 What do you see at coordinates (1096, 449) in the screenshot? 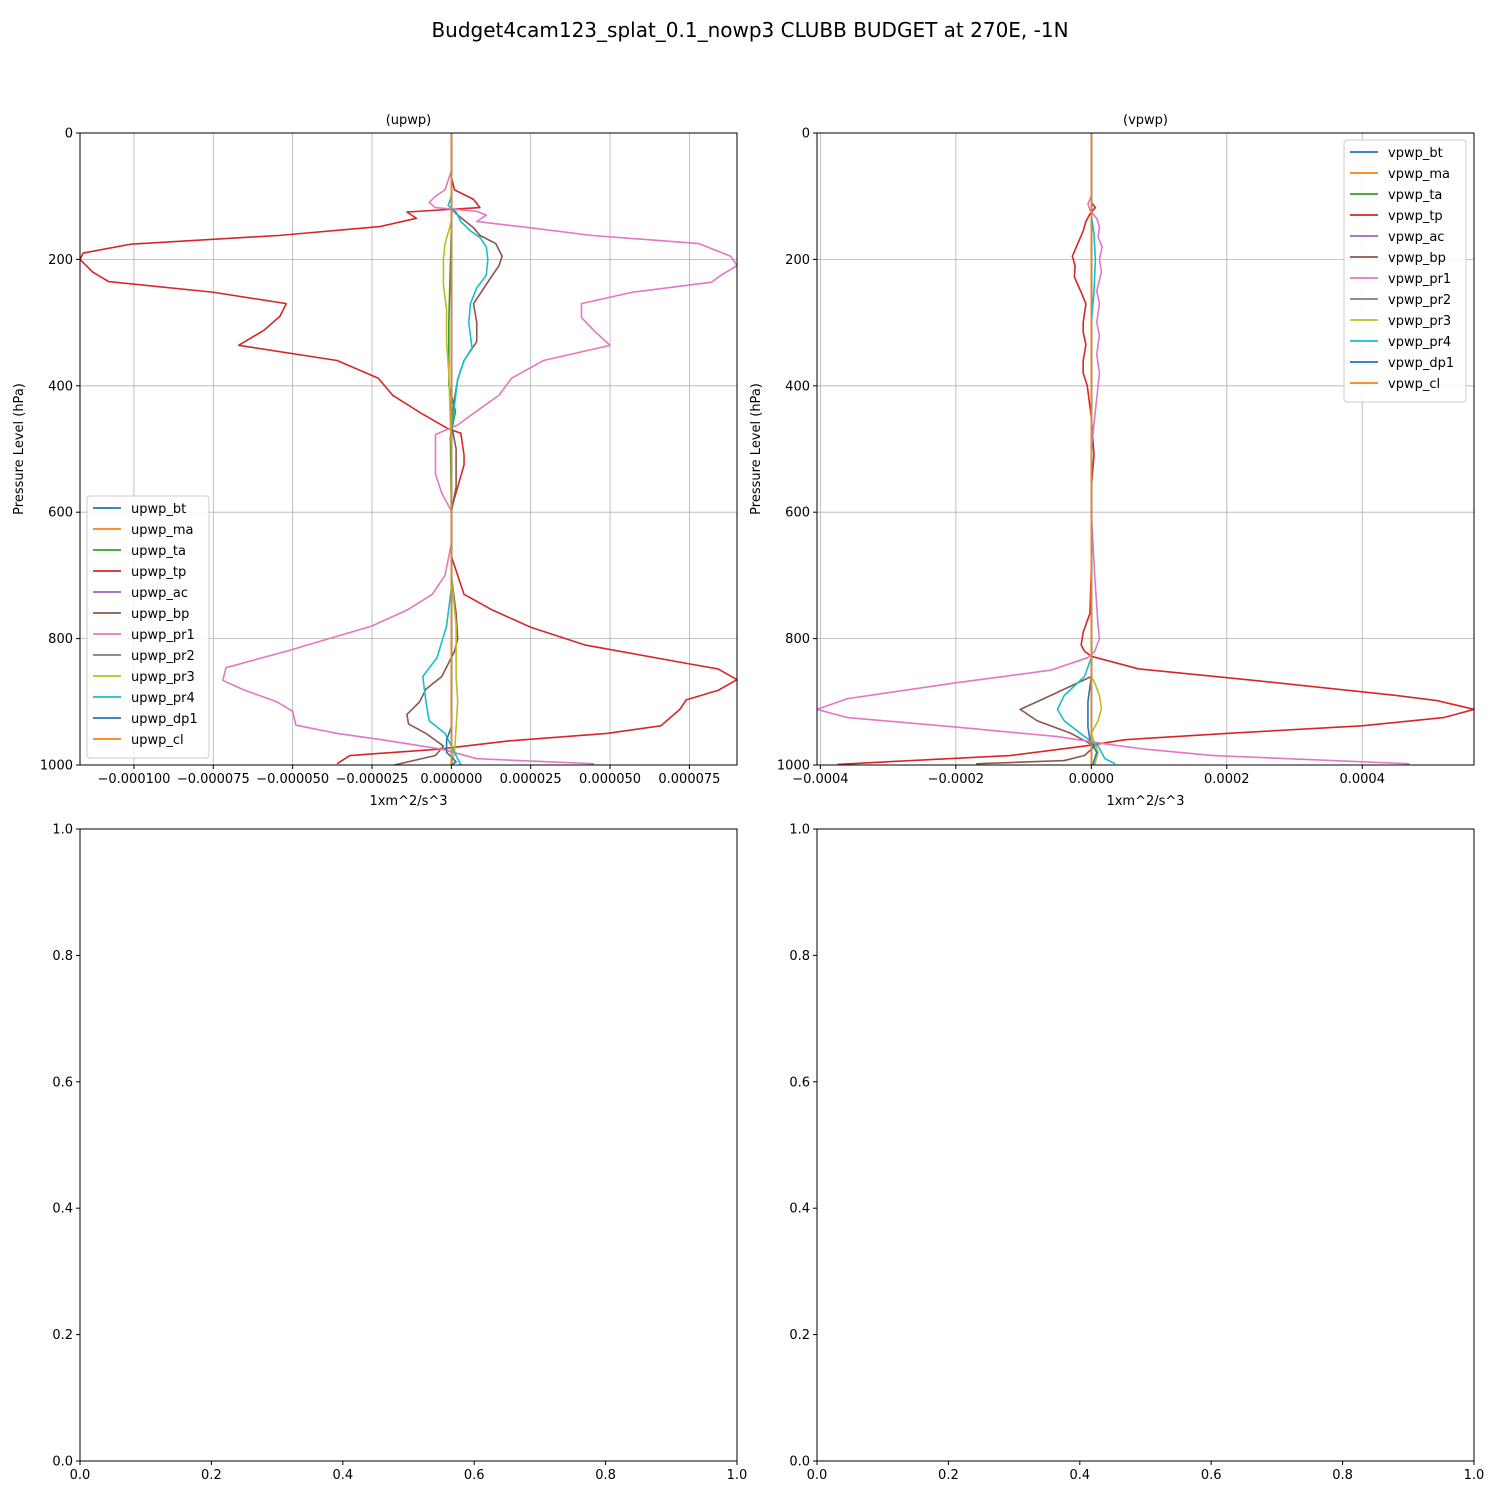
I see `series-line-vpwp_pr3` at bounding box center [1096, 449].